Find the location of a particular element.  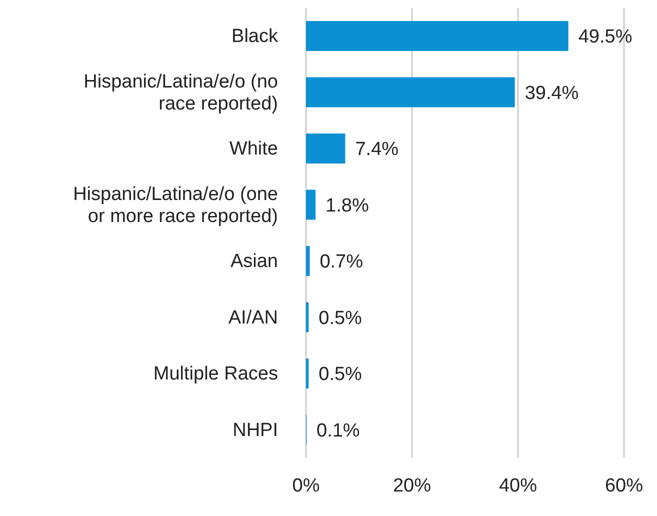

y-tick-label: Asian is located at coordinates (254, 261).